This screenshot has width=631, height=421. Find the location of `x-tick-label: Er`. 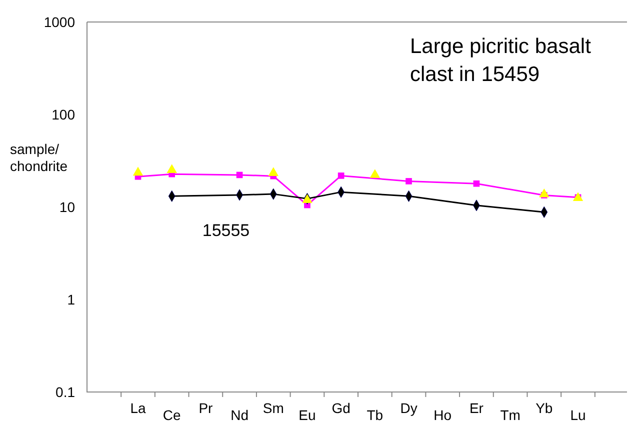

x-tick-label: Er is located at coordinates (476, 408).